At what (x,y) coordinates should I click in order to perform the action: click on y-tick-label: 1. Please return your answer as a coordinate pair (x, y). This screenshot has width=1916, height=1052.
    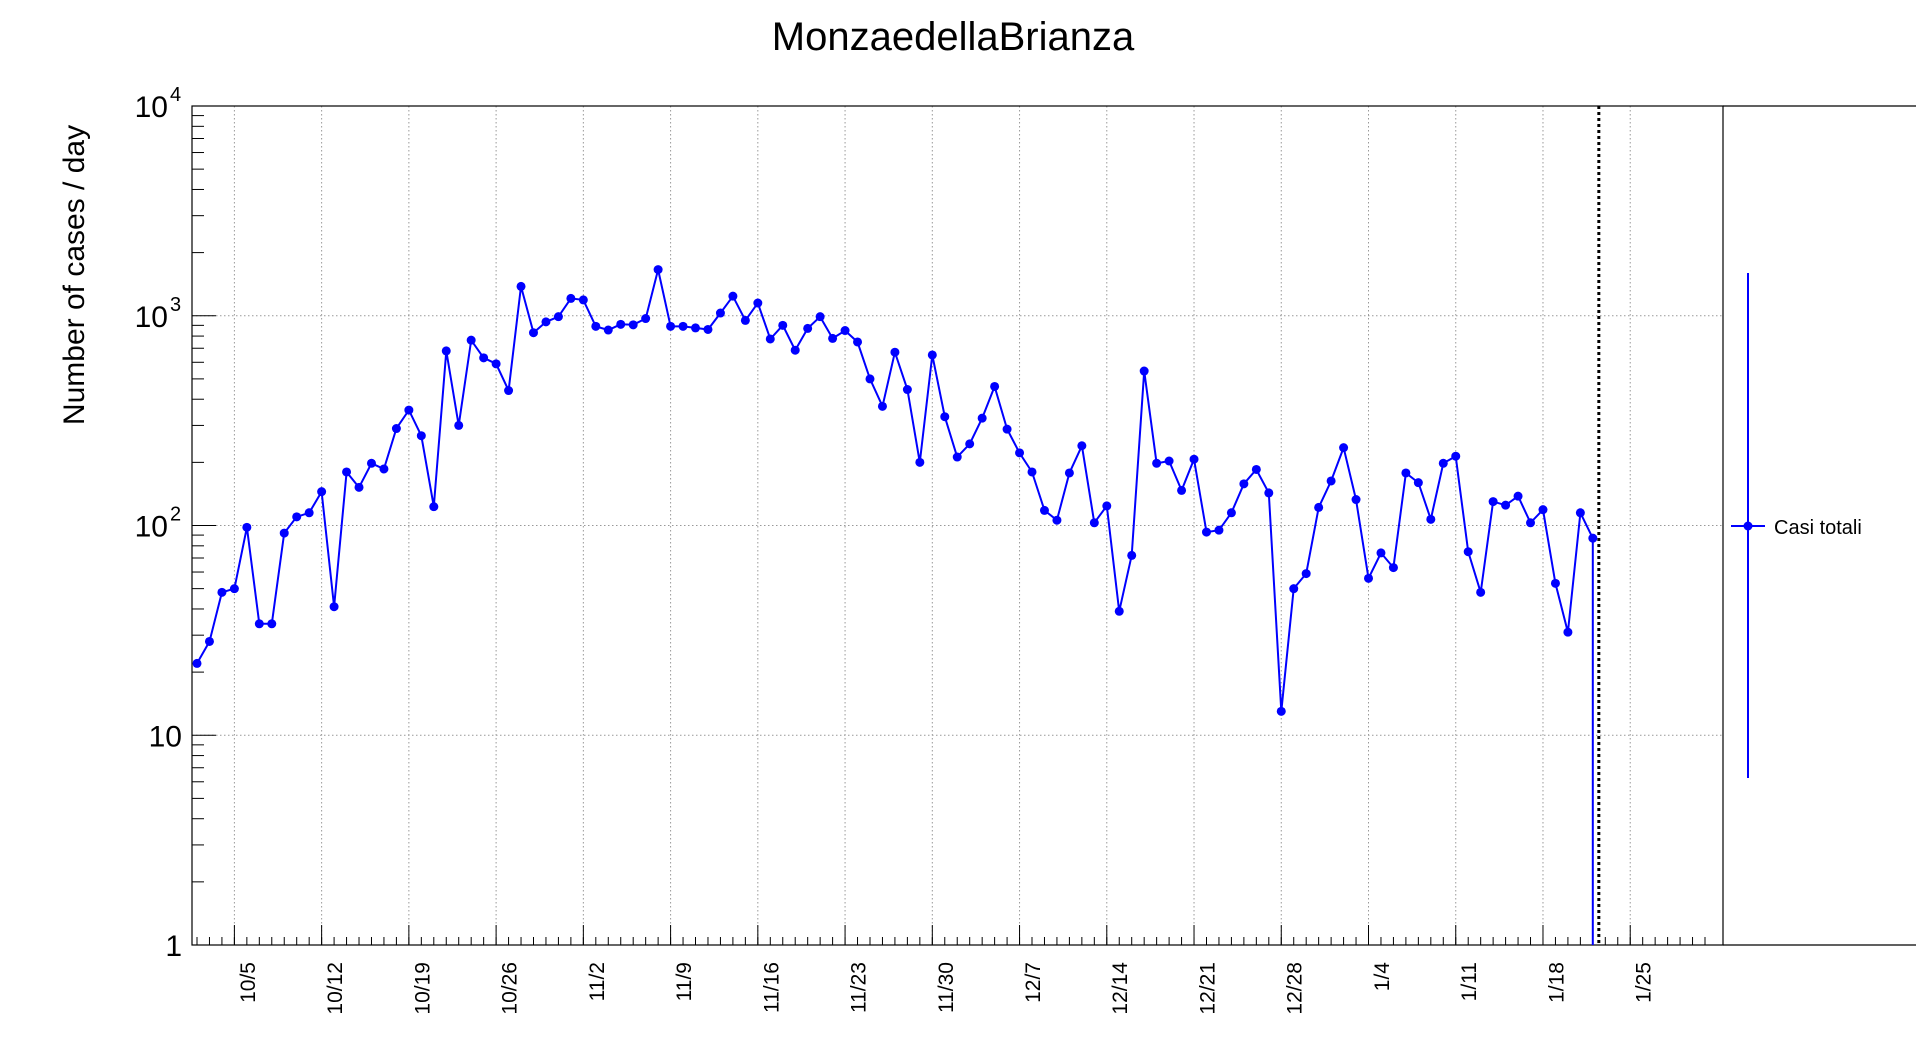
    Looking at the image, I should click on (173, 946).